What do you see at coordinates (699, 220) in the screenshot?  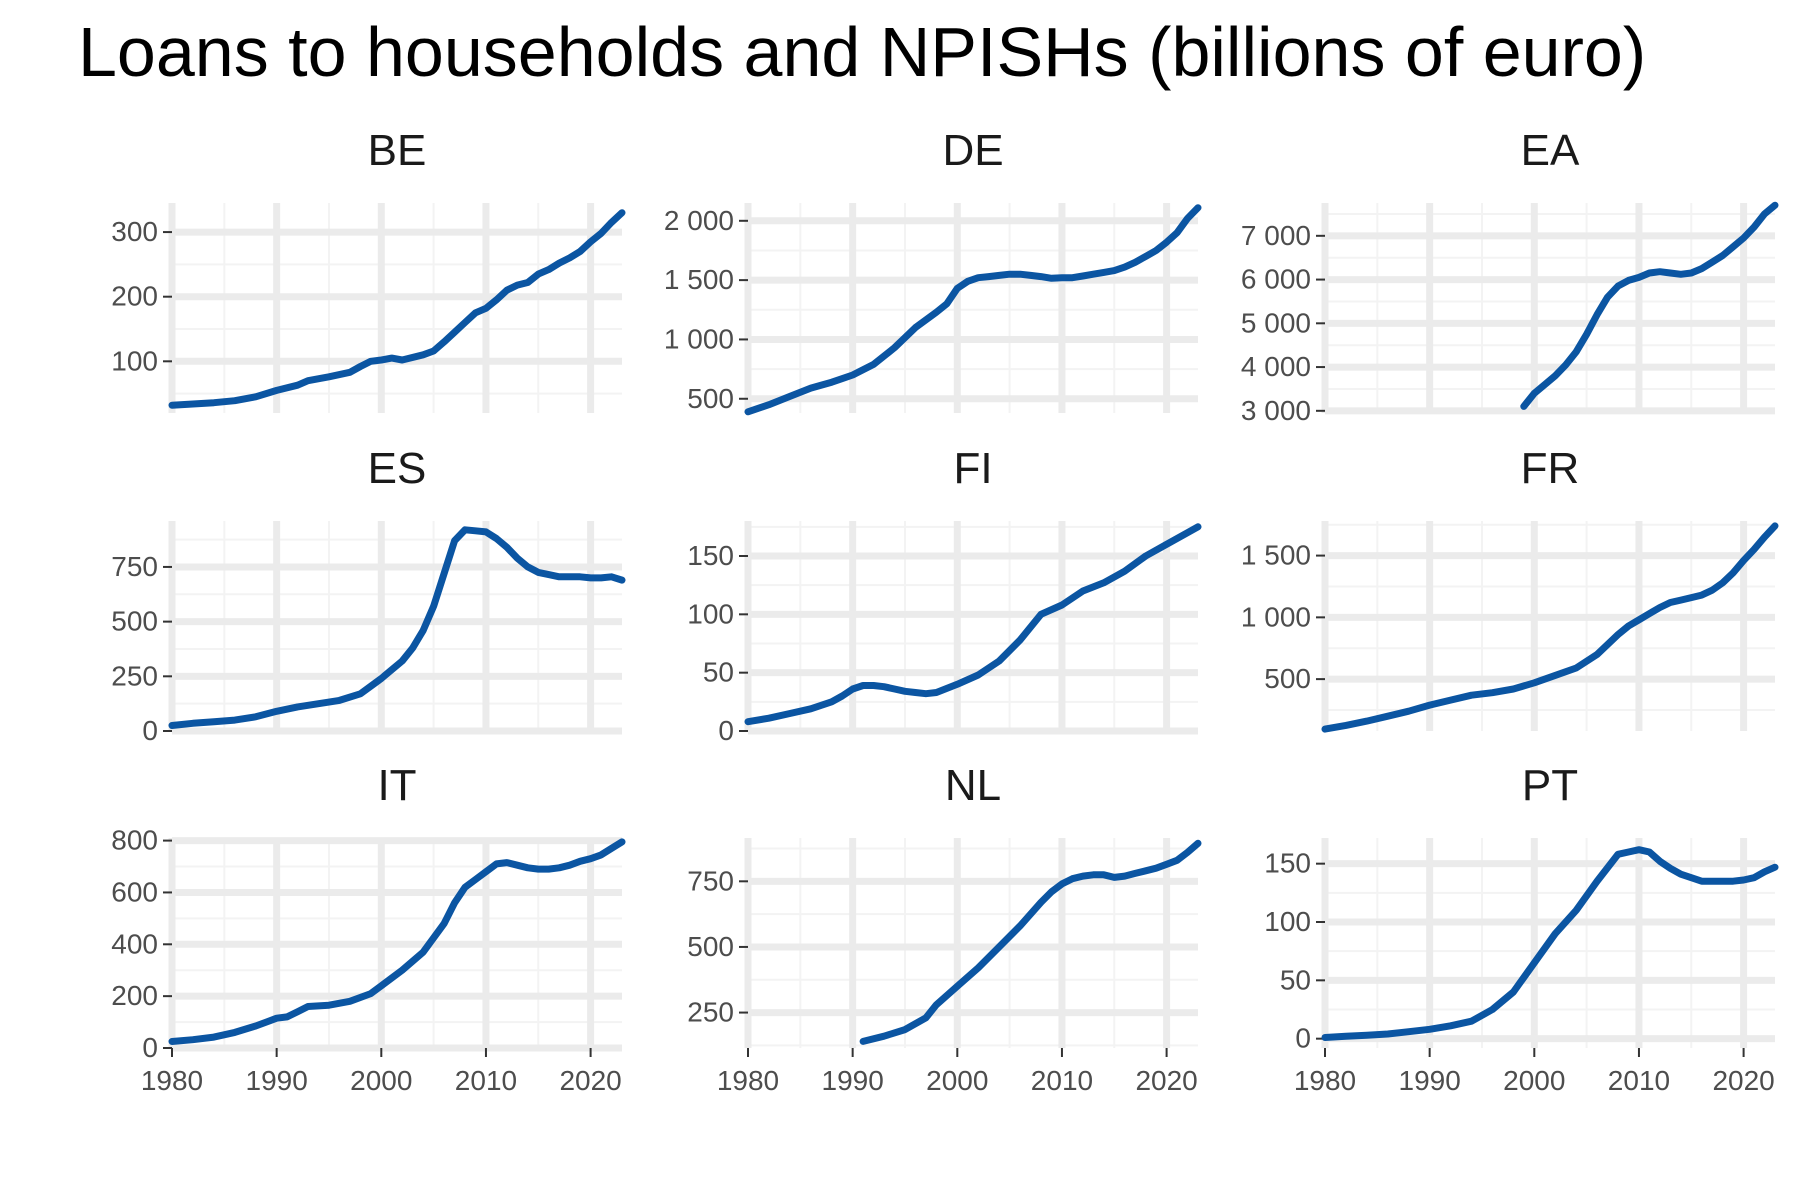 I see `y-tick-label: 2 000` at bounding box center [699, 220].